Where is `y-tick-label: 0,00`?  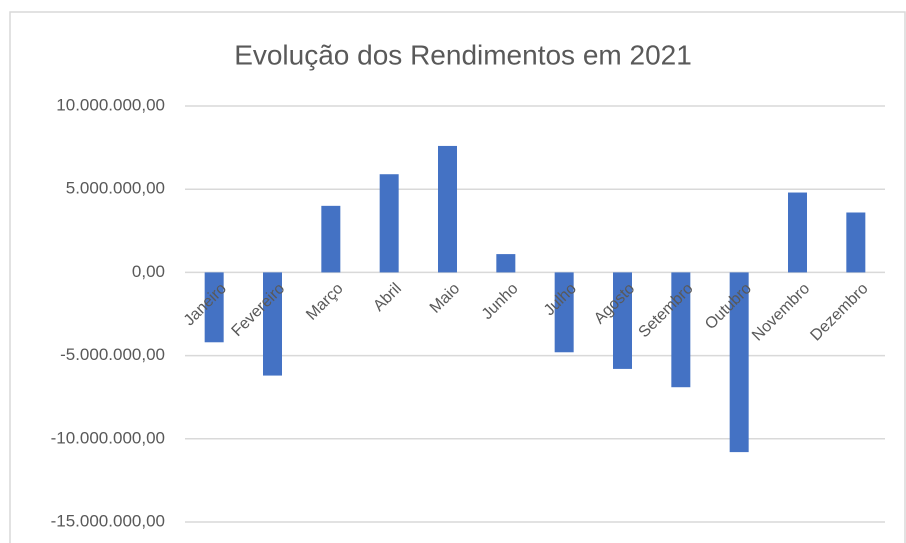 y-tick-label: 0,00 is located at coordinates (148, 271).